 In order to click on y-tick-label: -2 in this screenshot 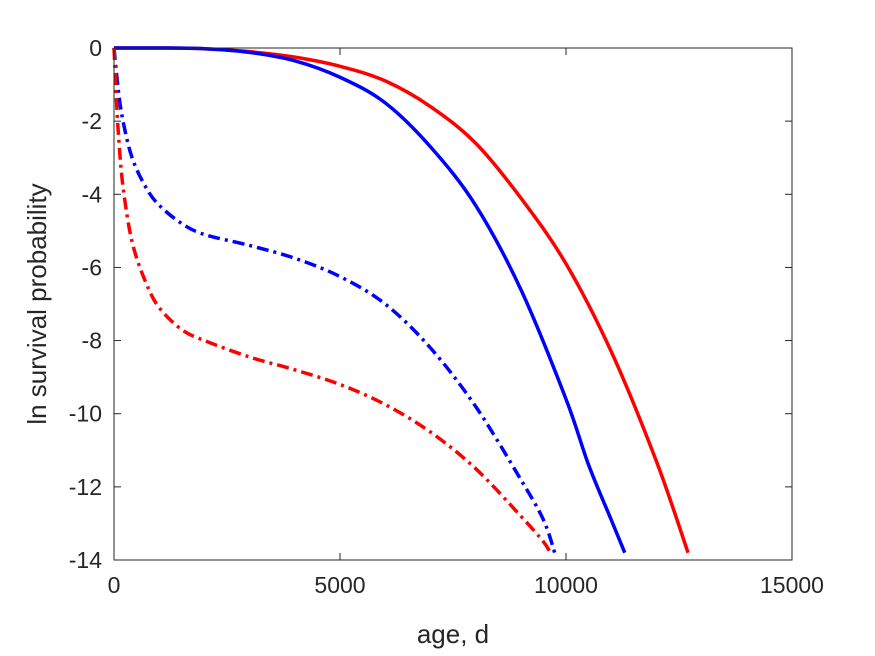, I will do `click(92, 121)`.